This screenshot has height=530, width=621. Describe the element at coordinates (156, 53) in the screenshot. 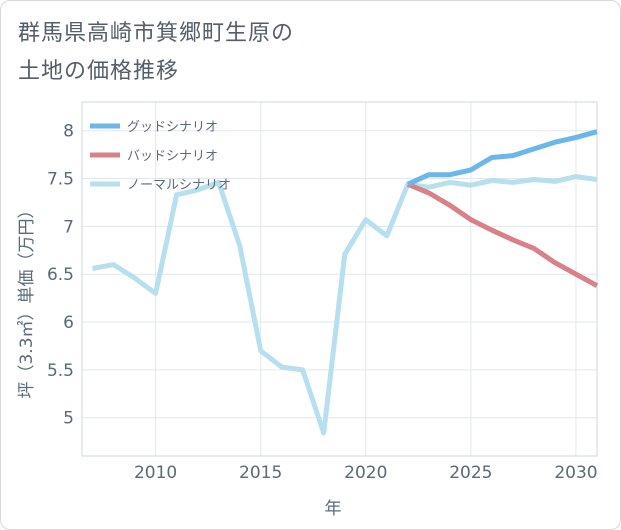

I see `chart-title: 群馬県高崎市箕郷町生原の 土地の価格推移` at that location.